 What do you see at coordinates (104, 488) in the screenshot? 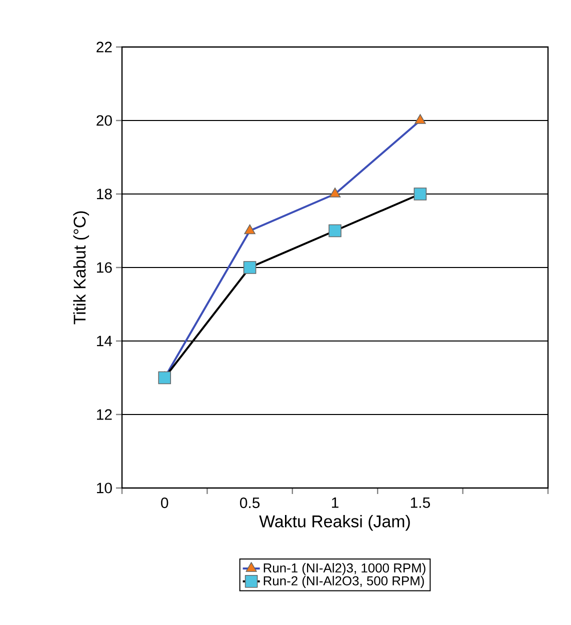
I see `y-tick-label: 10` at bounding box center [104, 488].